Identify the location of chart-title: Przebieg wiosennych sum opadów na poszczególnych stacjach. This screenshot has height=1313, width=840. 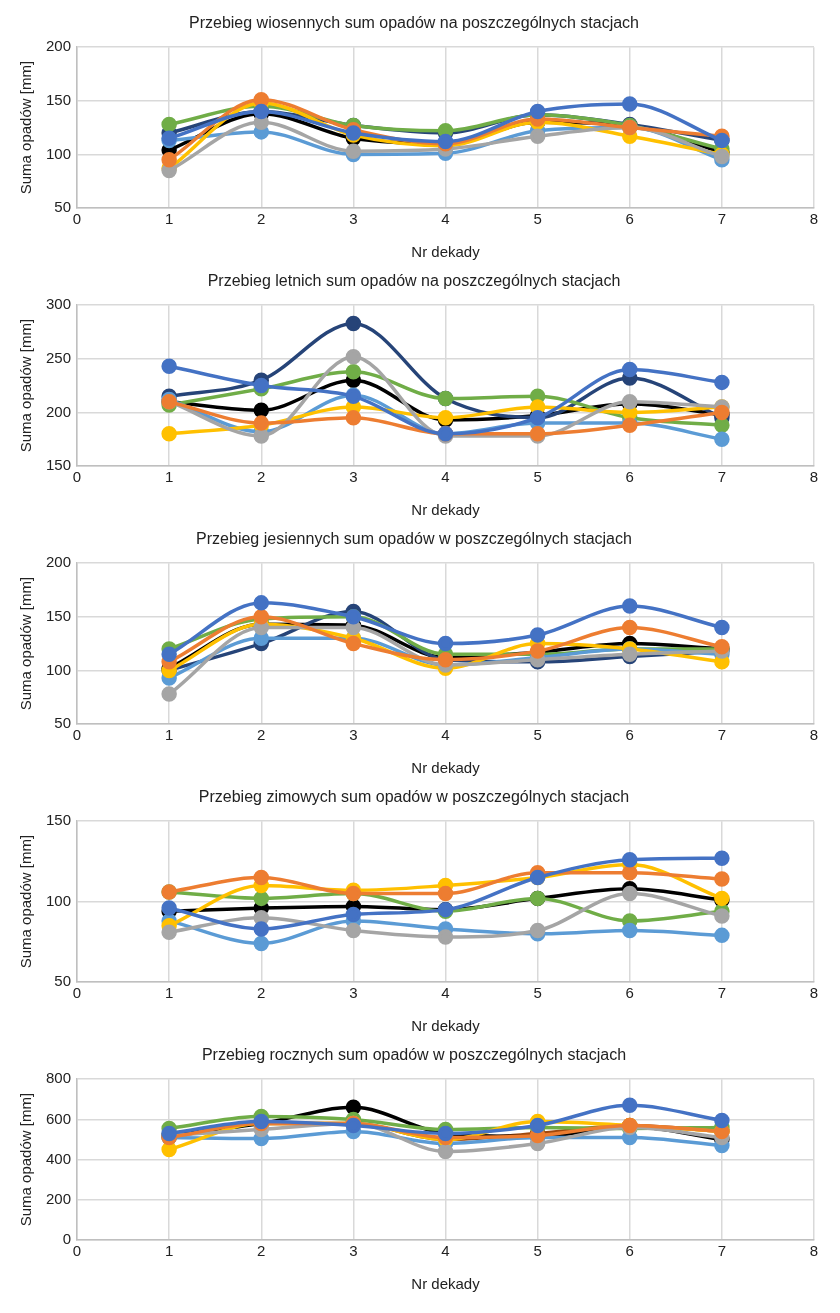
(414, 23).